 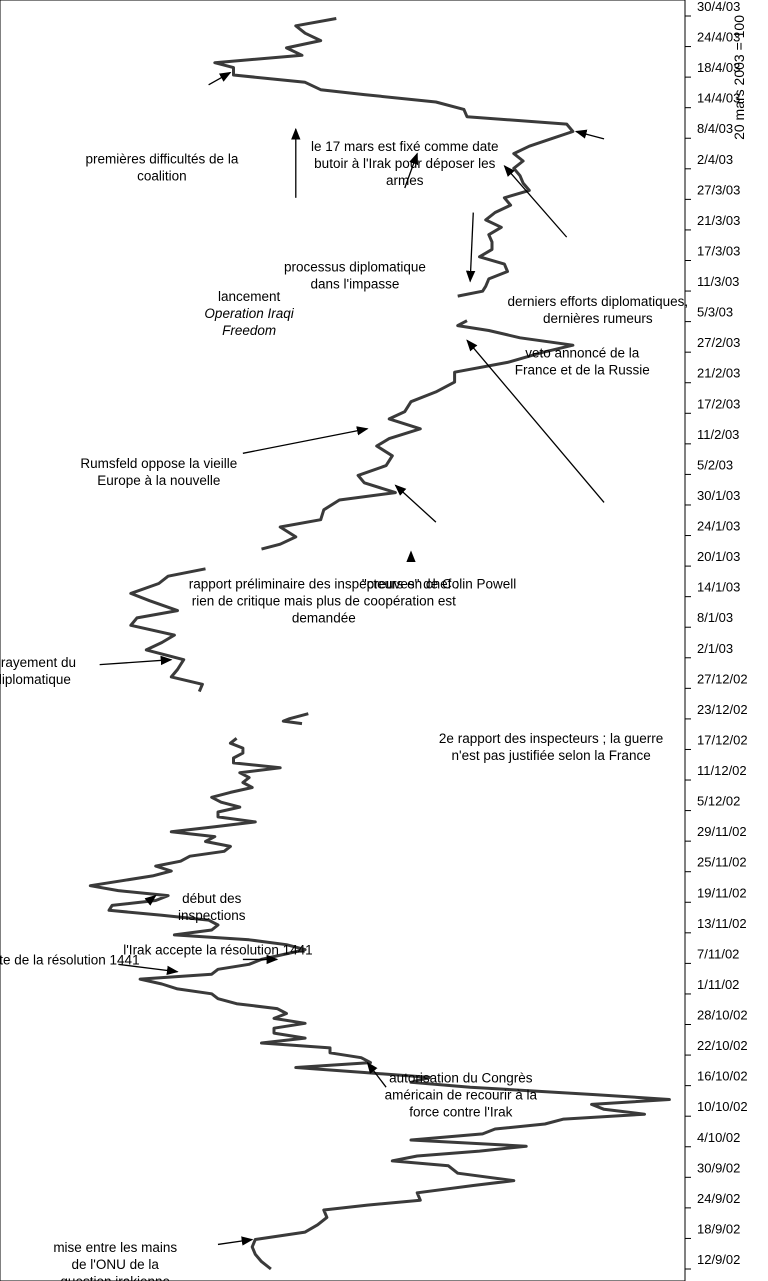 I want to click on annotation-label: lancement Operation Iraqi Freedom, so click(x=249, y=313).